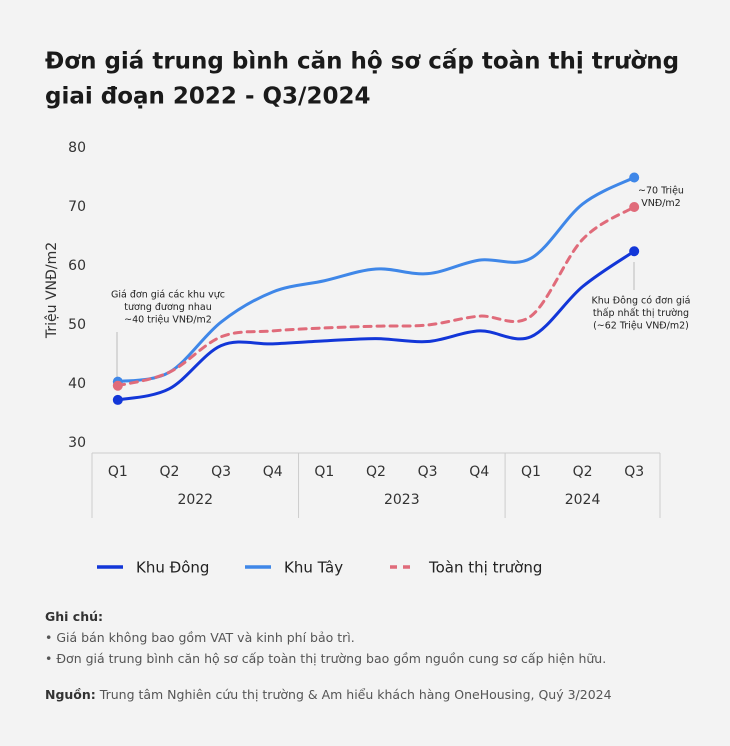 The width and height of the screenshot is (730, 746). What do you see at coordinates (641, 326) in the screenshot?
I see `annotation: (~62 Triệu VNĐ/m2)` at bounding box center [641, 326].